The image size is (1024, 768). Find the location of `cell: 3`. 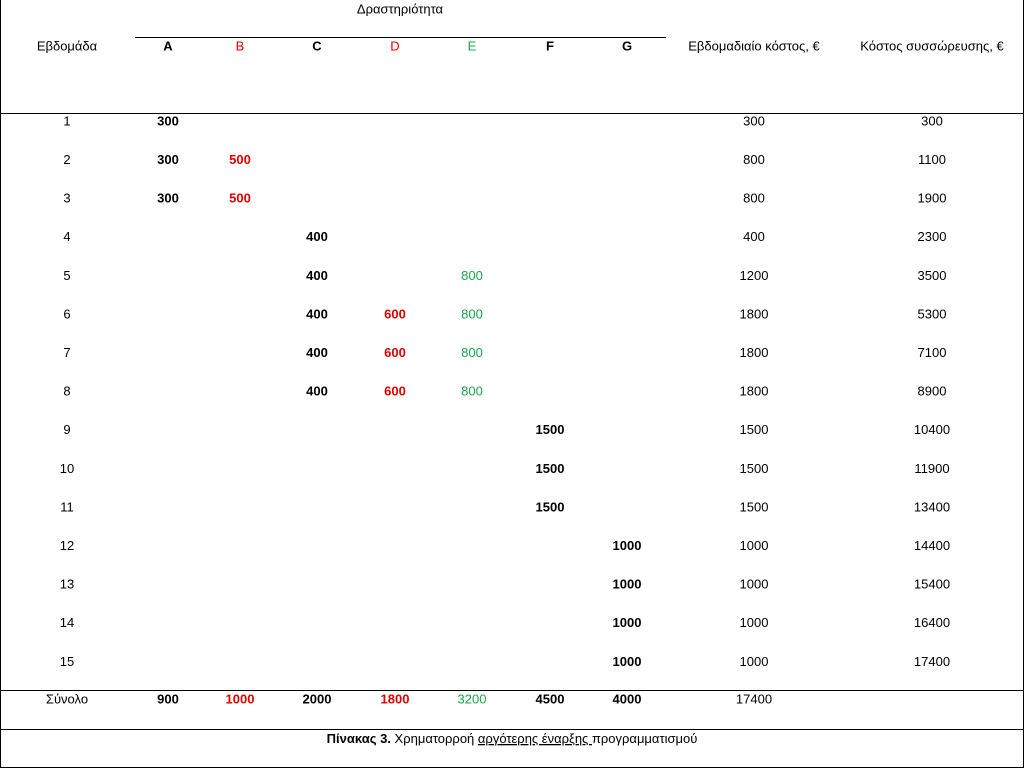

cell: 3 is located at coordinates (66, 198).